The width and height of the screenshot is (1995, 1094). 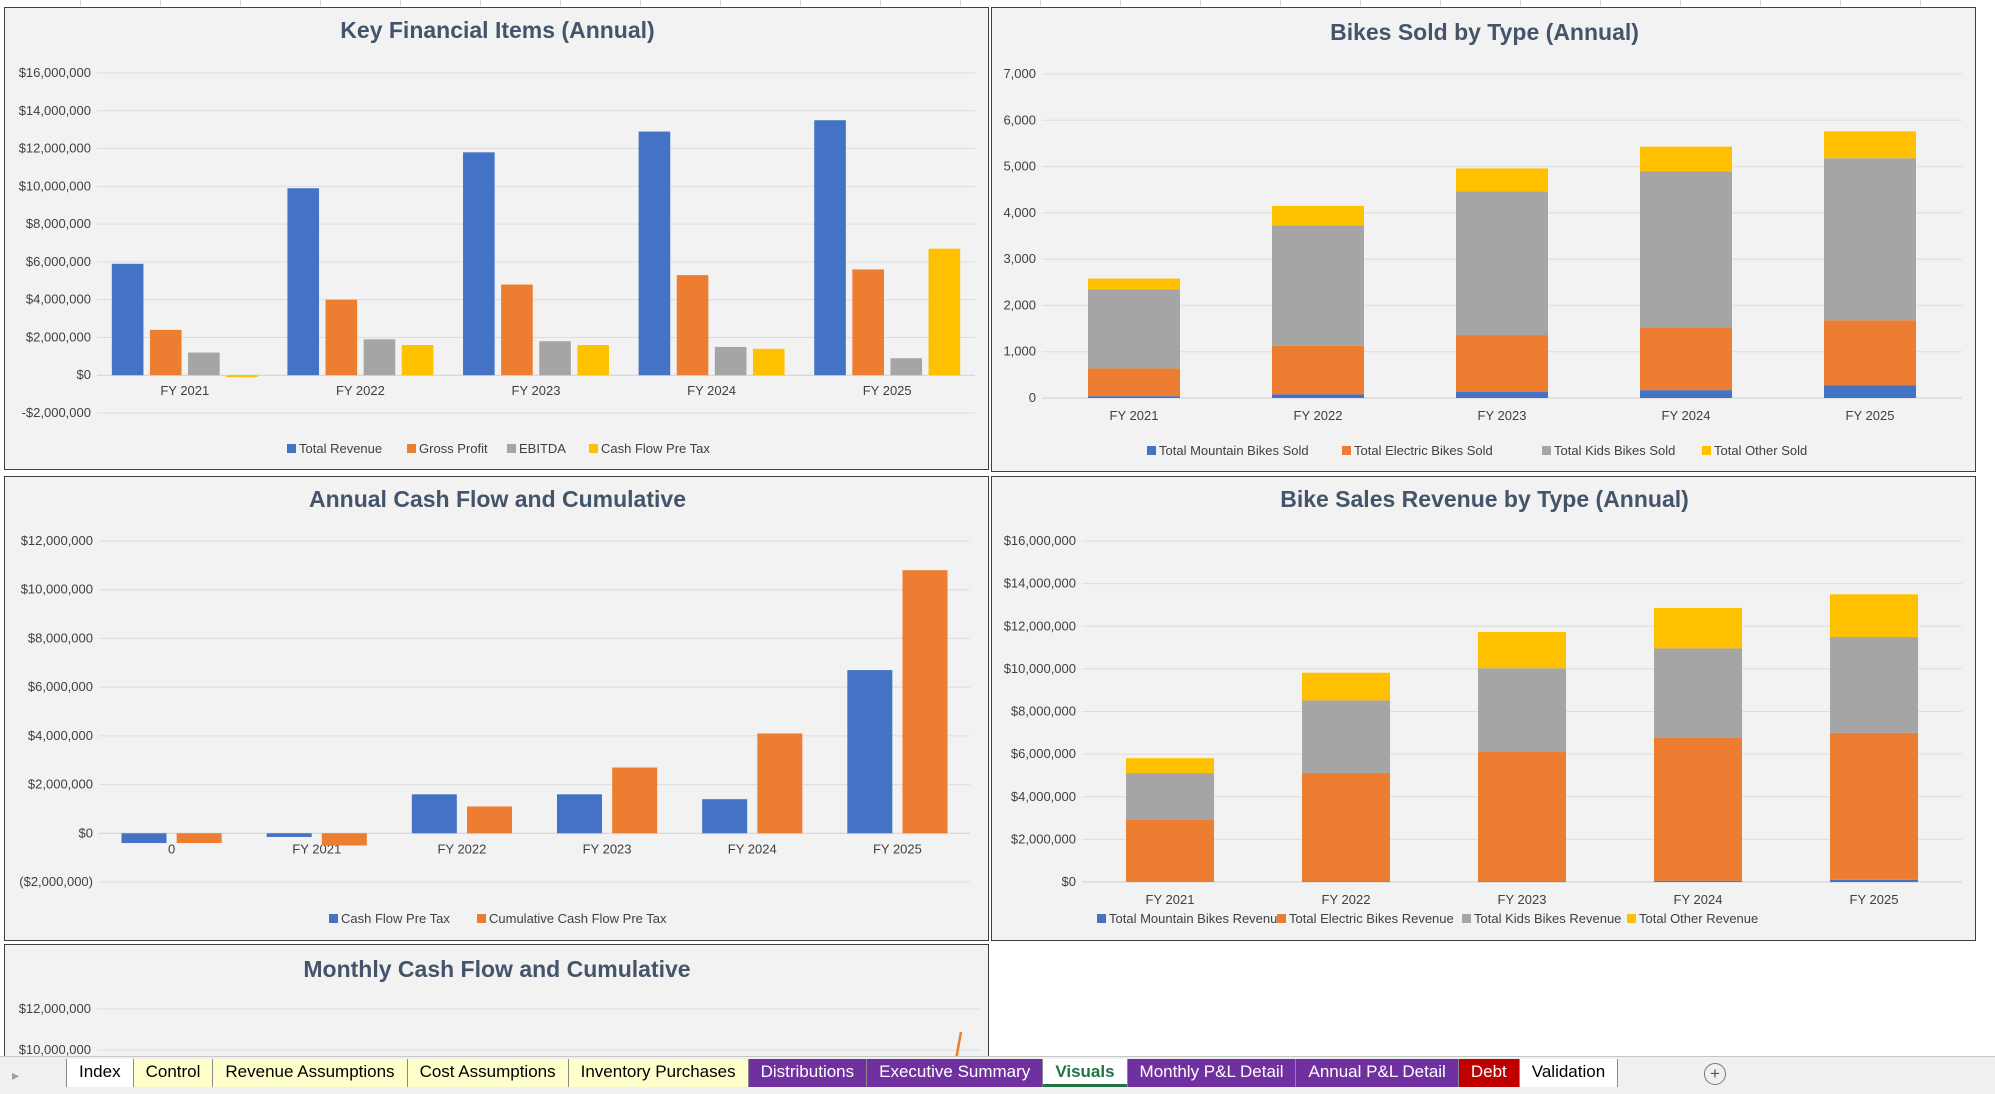 I want to click on legend-label: Total Kids Bikes Revenue, so click(x=1547, y=918).